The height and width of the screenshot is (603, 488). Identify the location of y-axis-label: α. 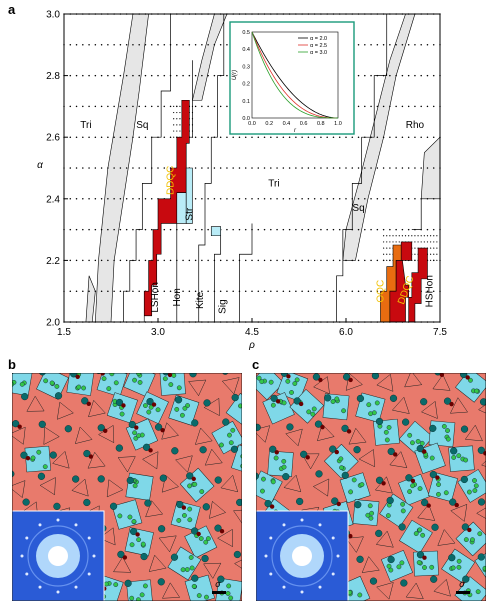
(40, 165).